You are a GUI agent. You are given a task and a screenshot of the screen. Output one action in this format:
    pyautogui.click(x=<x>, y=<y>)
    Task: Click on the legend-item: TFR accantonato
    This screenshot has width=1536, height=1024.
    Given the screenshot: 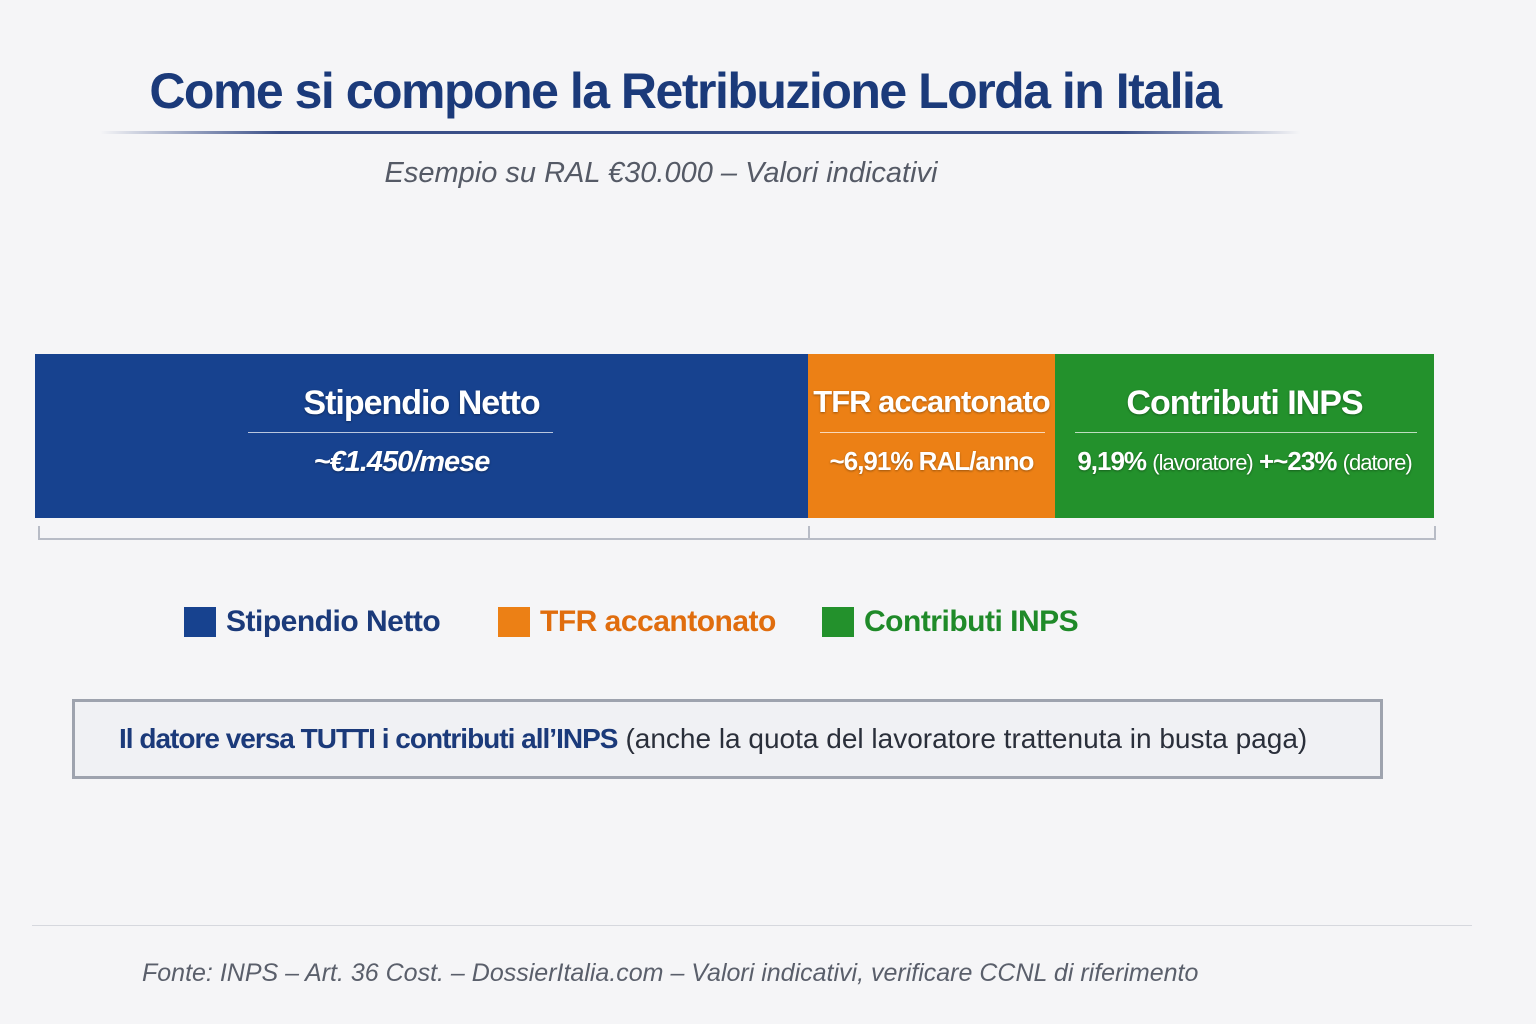 What is the action you would take?
    pyautogui.click(x=637, y=622)
    